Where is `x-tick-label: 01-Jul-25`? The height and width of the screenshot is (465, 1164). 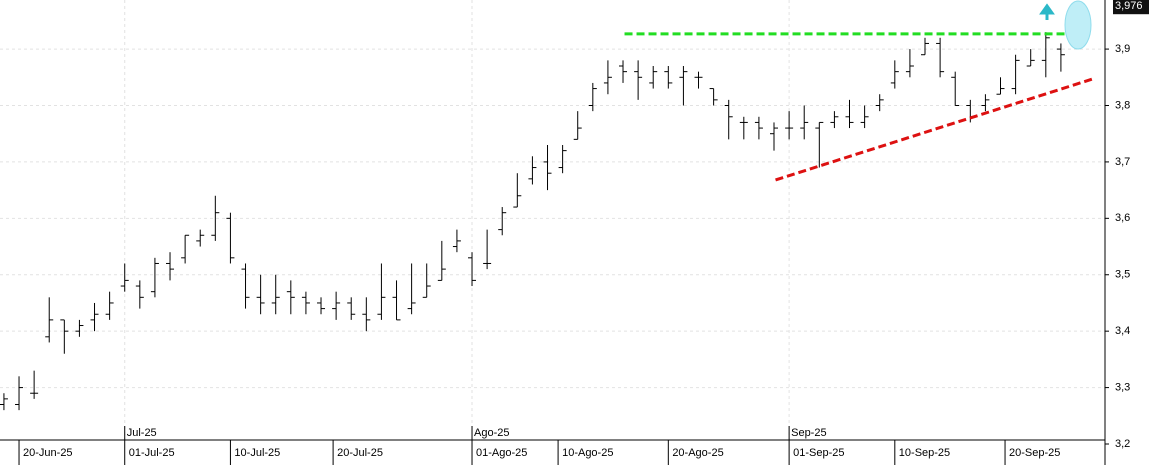 x-tick-label: 01-Jul-25 is located at coordinates (152, 453).